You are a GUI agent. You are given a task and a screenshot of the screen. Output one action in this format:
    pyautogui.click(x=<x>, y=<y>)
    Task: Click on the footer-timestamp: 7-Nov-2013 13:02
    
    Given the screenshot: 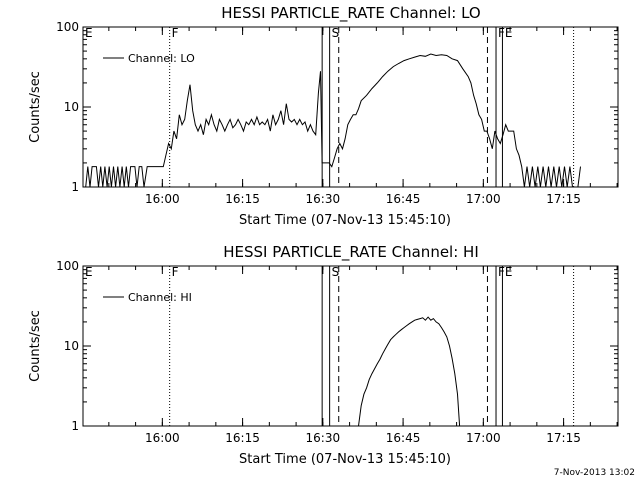 What is the action you would take?
    pyautogui.click(x=594, y=473)
    